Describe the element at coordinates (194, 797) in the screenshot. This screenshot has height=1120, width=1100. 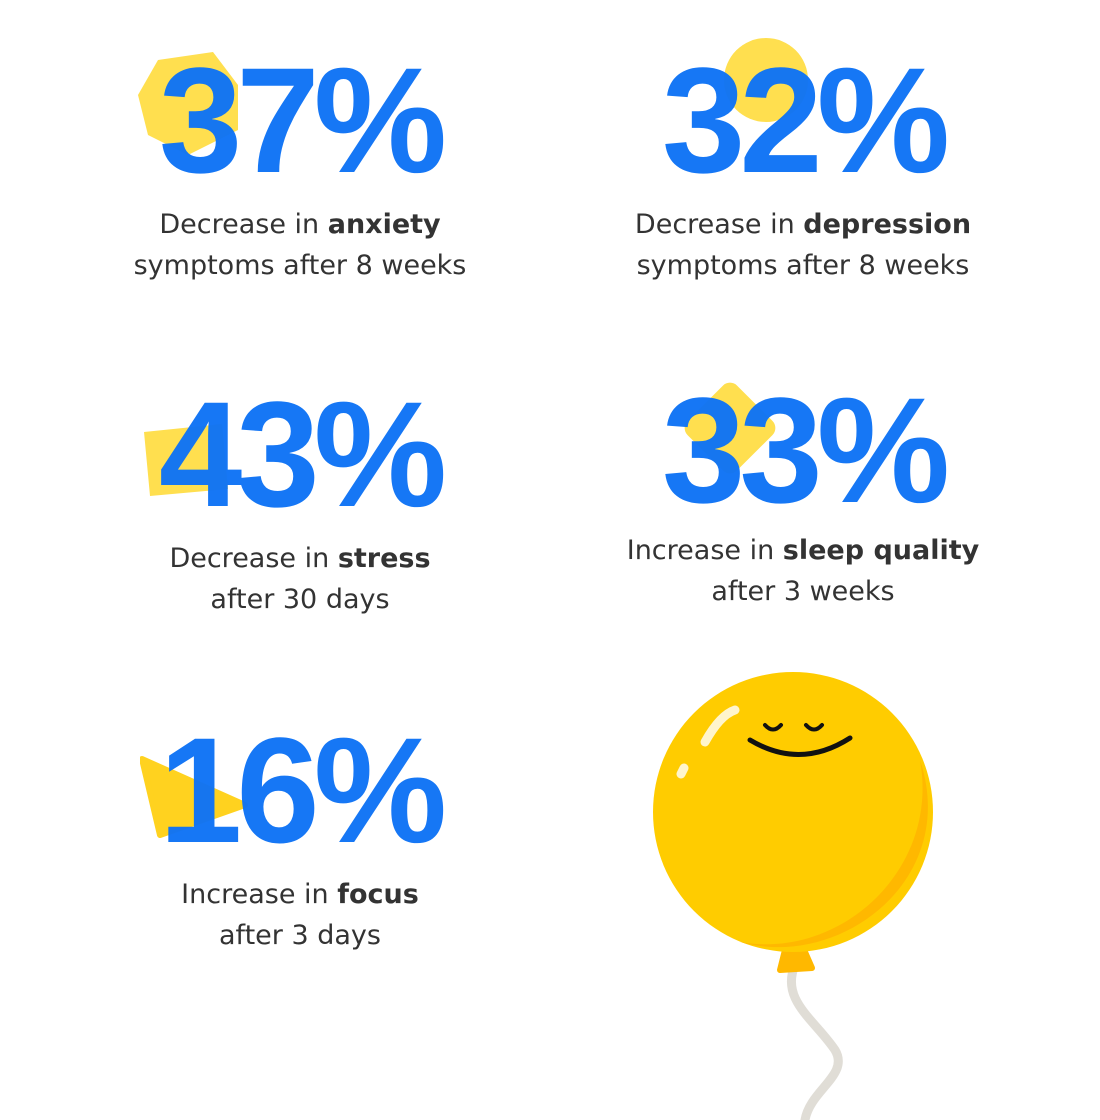
I see `triangle-shape-icon` at that location.